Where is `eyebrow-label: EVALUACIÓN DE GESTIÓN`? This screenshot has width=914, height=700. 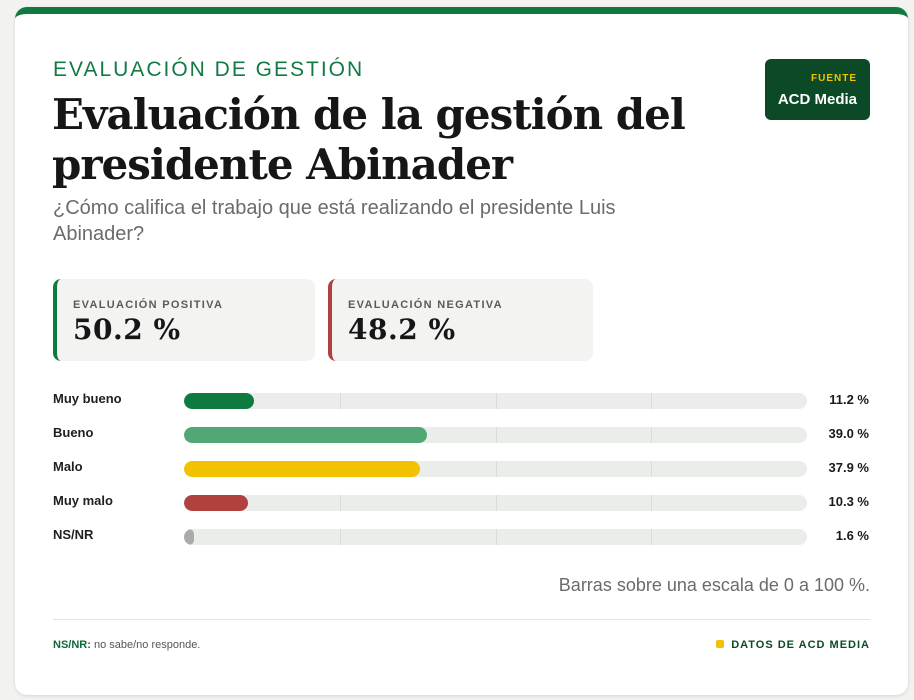 eyebrow-label: EVALUACIÓN DE GESTIÓN is located at coordinates (209, 69).